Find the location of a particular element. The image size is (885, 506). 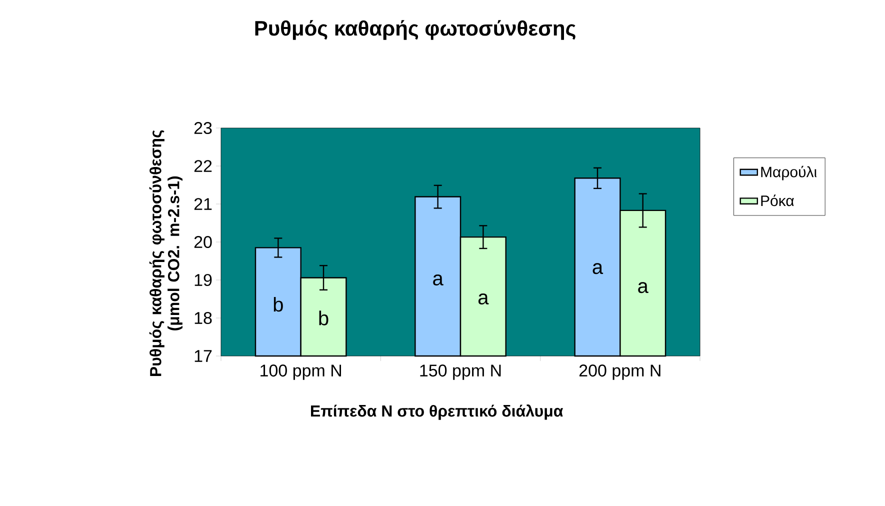

x-tick-label: 200 ppm N is located at coordinates (619, 372).